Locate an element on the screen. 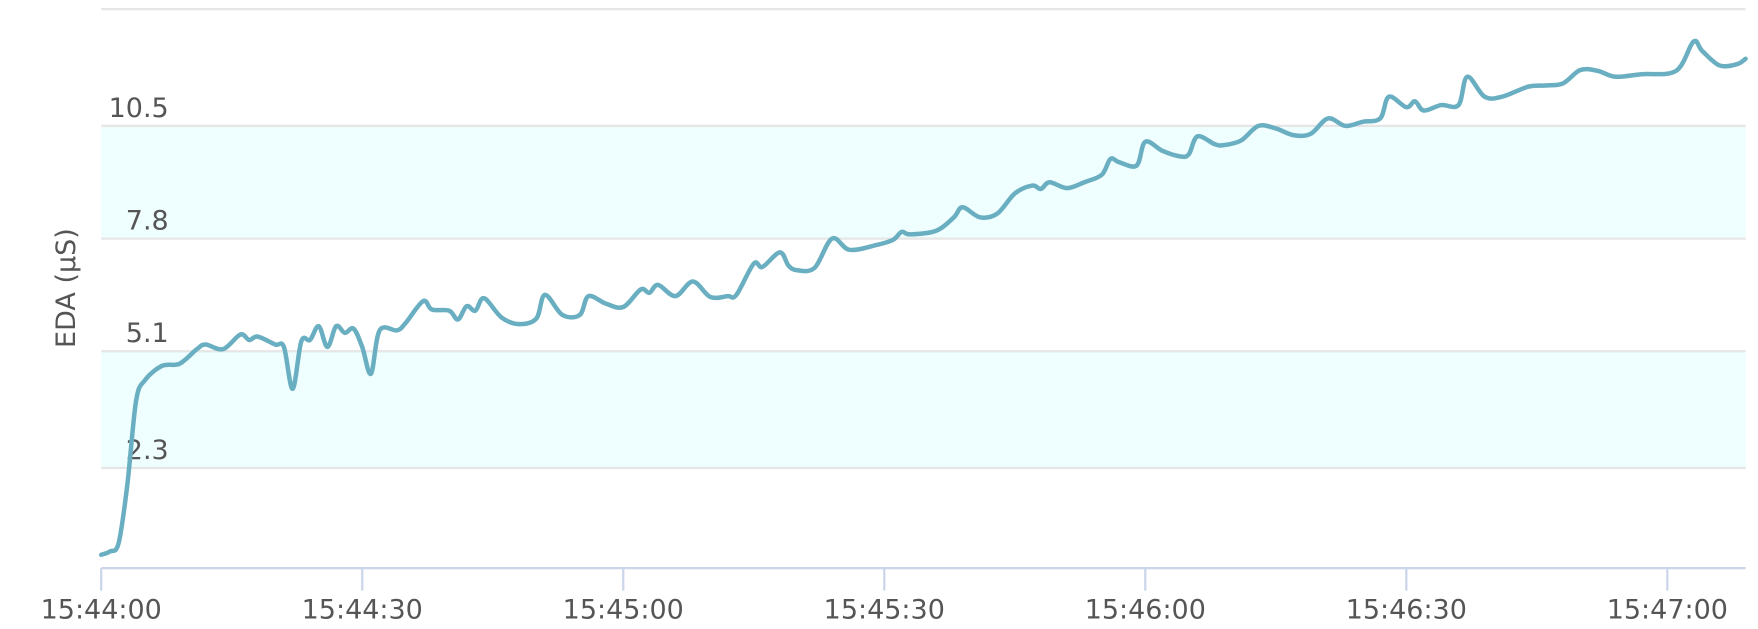 The image size is (1758, 629). x-tick-label: 15:45:30 is located at coordinates (884, 610).